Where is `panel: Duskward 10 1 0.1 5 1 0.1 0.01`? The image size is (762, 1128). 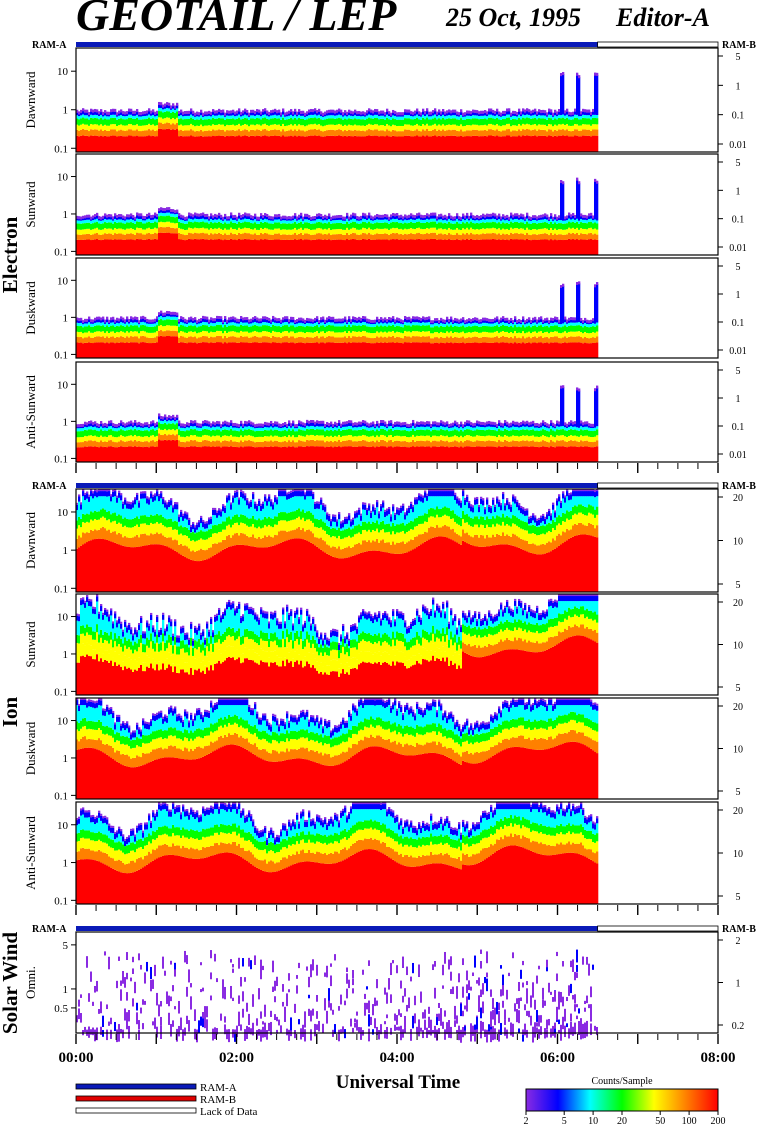
panel: Duskward 10 1 0.1 5 1 0.1 0.01 is located at coordinates (385, 309).